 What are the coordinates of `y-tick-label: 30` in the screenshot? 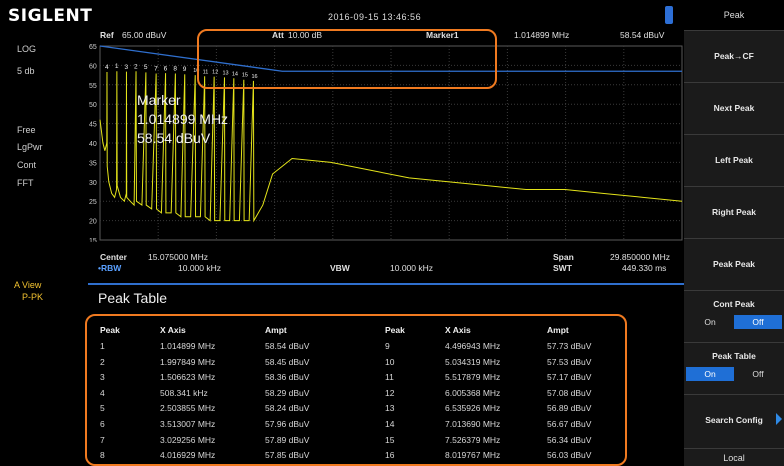 It's located at (93, 183).